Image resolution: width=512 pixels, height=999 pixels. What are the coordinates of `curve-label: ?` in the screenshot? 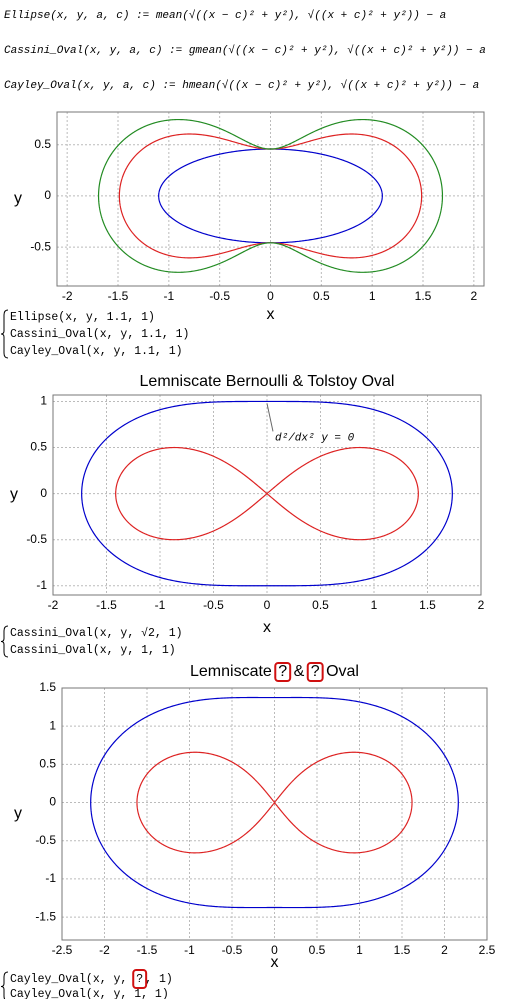 It's located at (139, 979).